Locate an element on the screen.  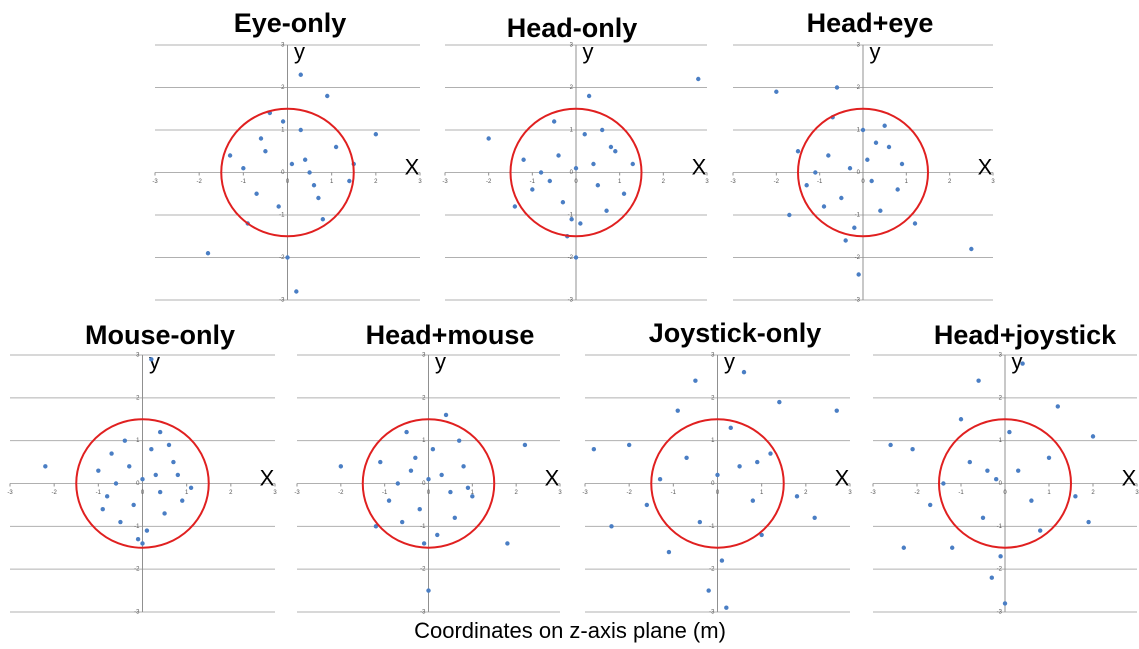
y-tick-label: 2 is located at coordinates (572, 88).